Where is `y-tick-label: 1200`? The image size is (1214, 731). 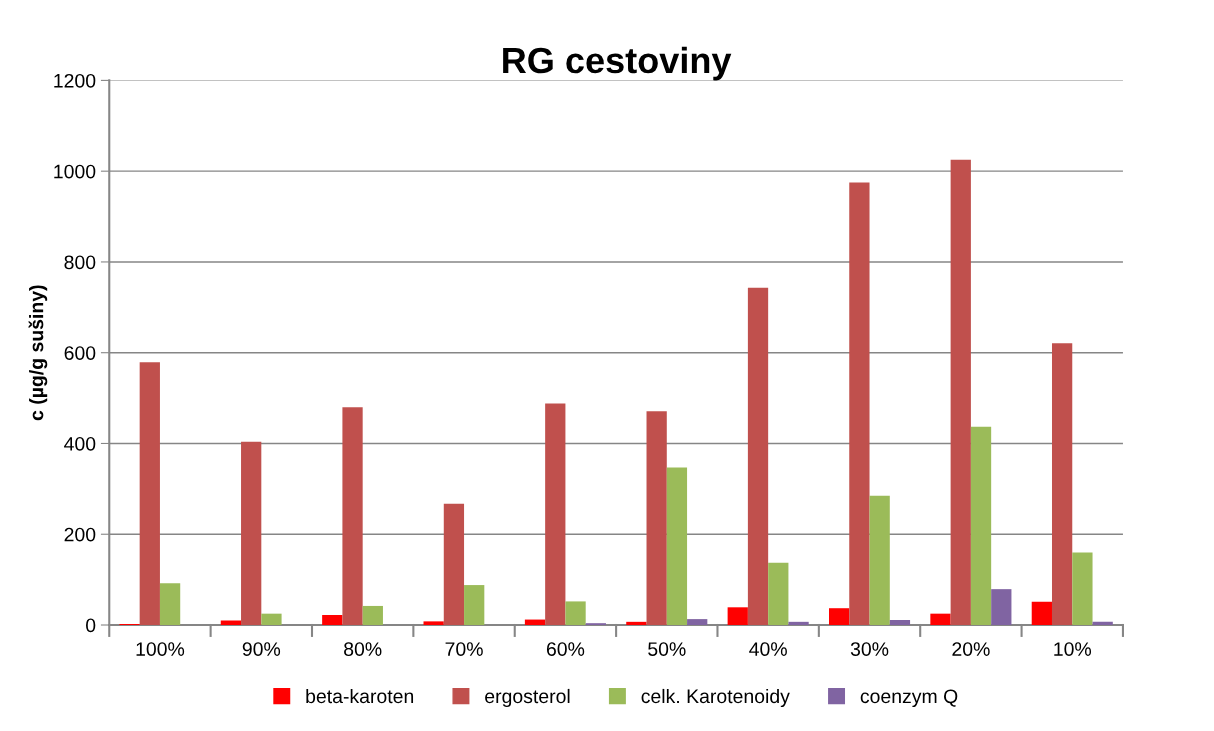 y-tick-label: 1200 is located at coordinates (75, 80).